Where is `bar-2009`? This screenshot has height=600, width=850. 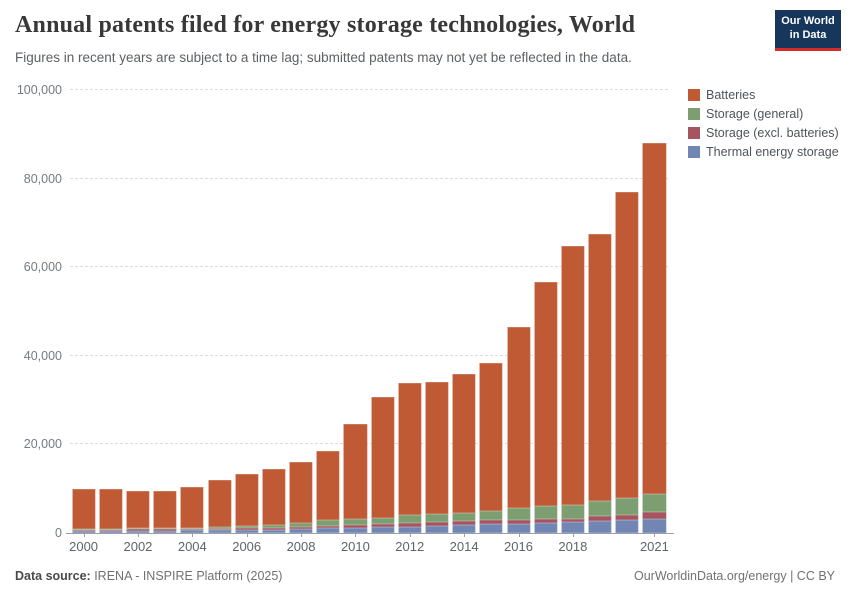 bar-2009 is located at coordinates (328, 311).